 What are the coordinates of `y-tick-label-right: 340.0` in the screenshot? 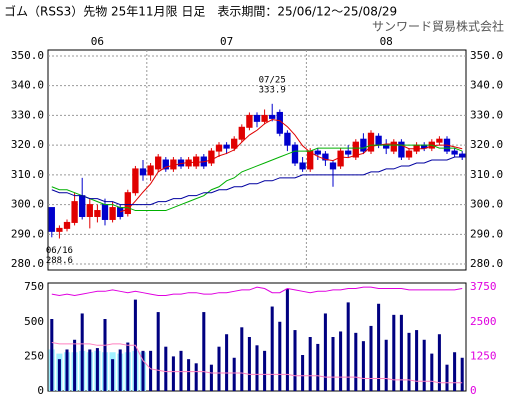 It's located at (486, 85).